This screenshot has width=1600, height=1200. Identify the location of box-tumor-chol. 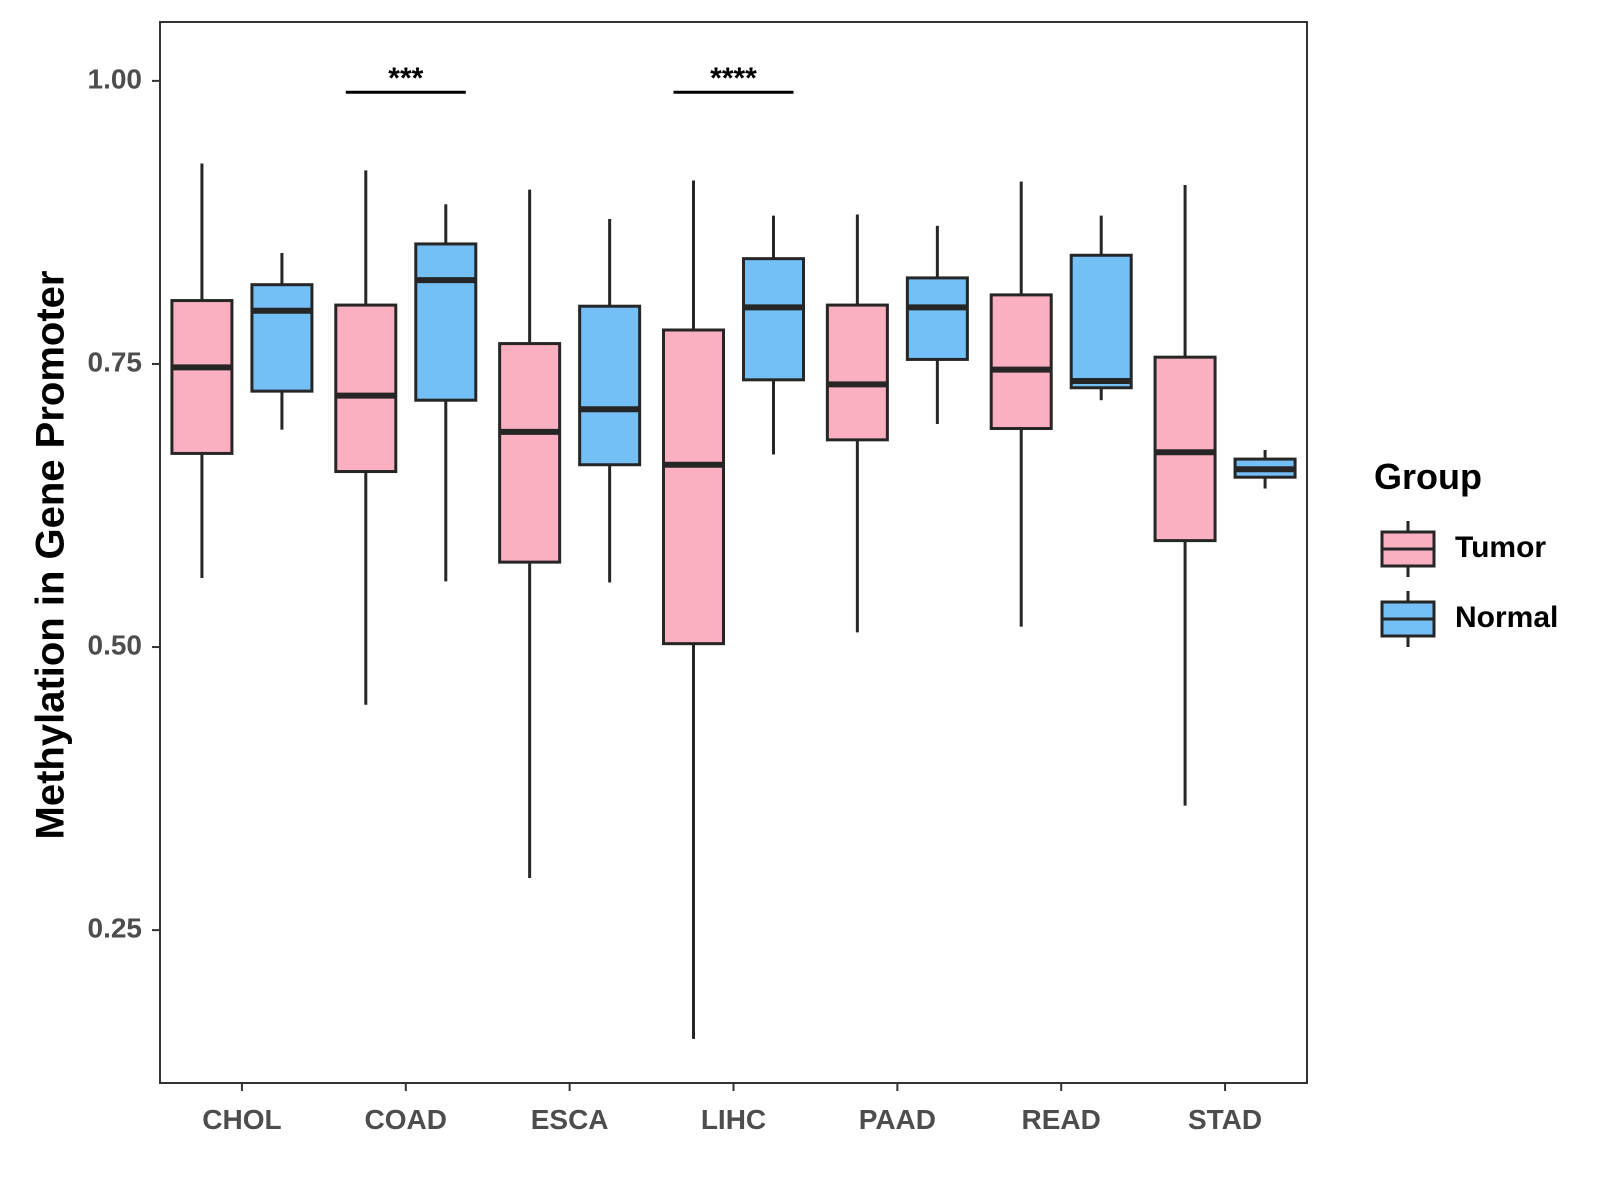
(202, 370).